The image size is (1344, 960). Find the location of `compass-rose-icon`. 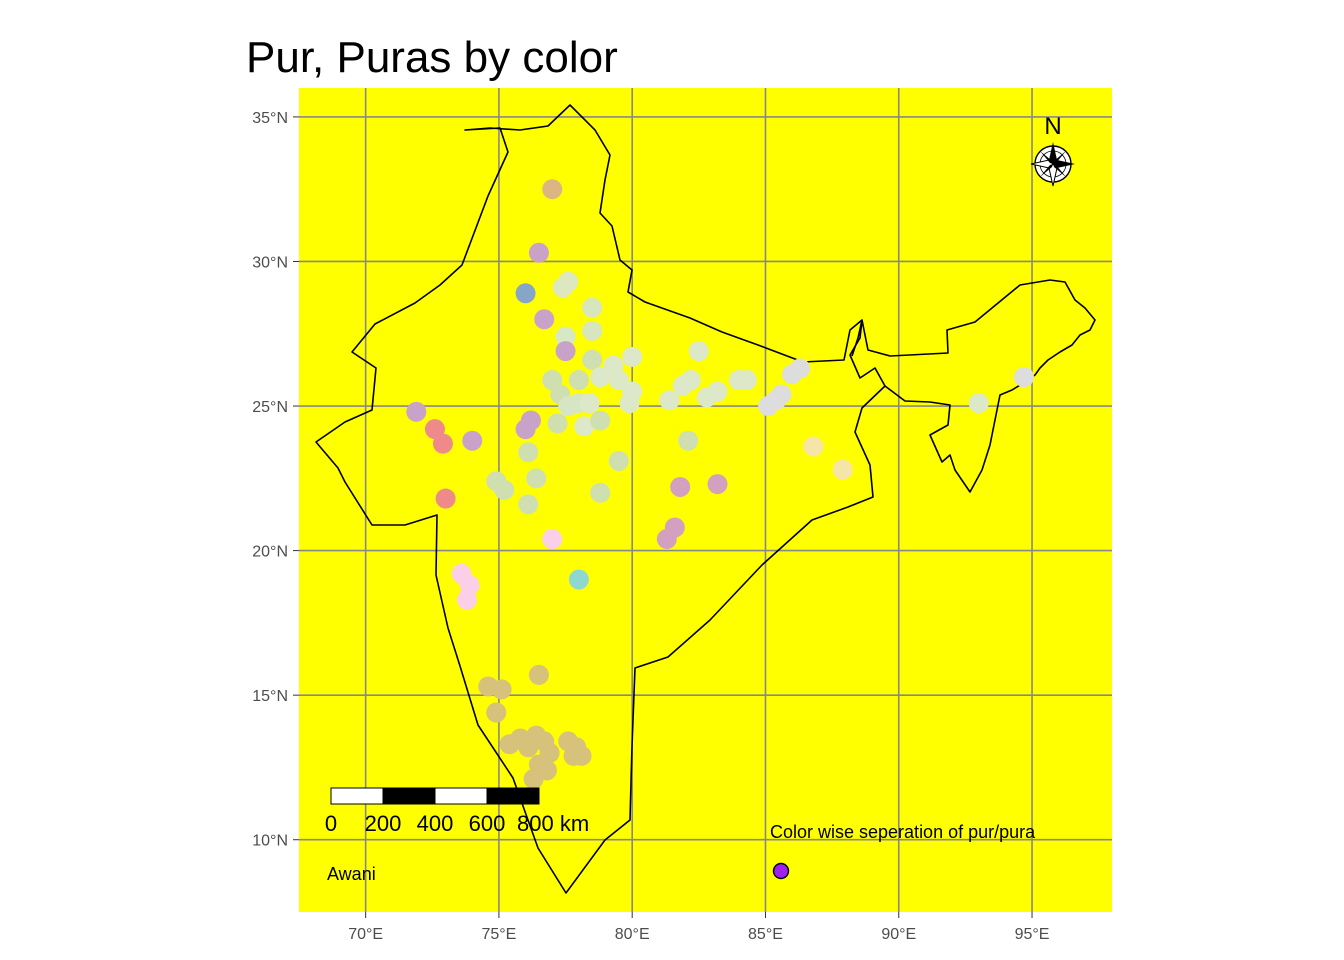

compass-rose-icon is located at coordinates (1052, 164).